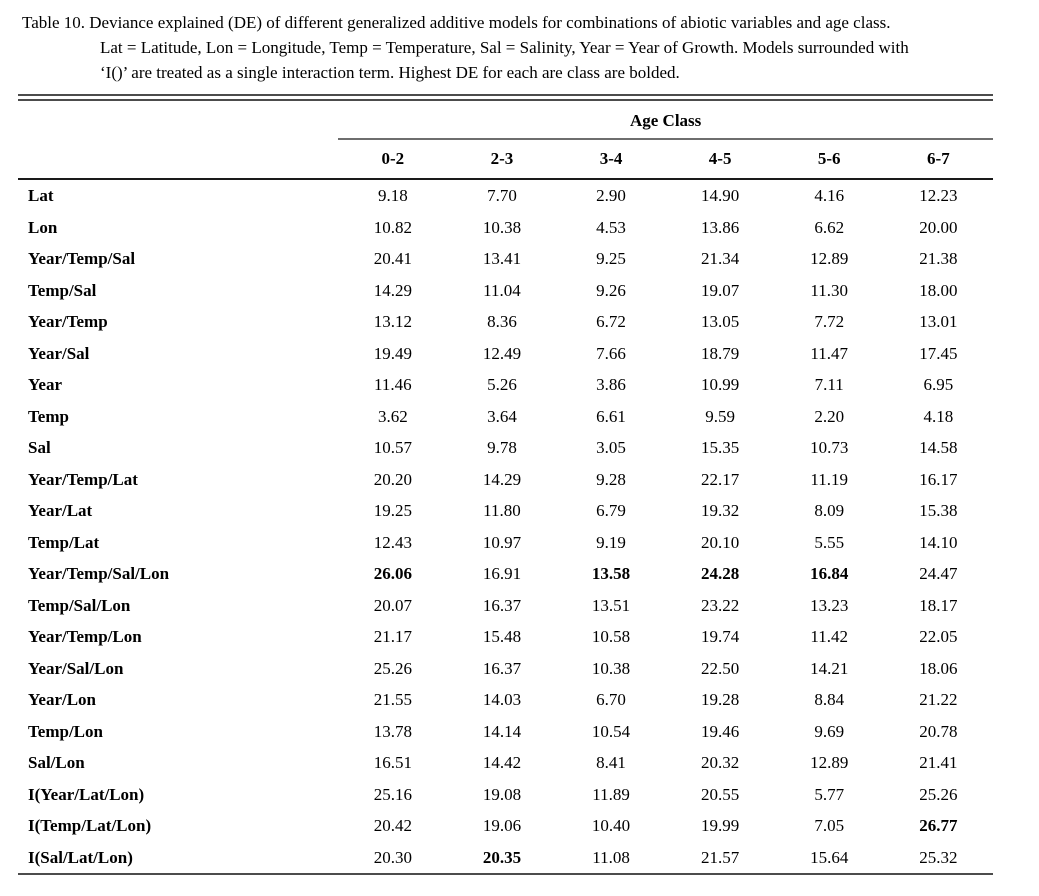 The height and width of the screenshot is (896, 1039). What do you see at coordinates (938, 858) in the screenshot?
I see `value-cell: 25.32` at bounding box center [938, 858].